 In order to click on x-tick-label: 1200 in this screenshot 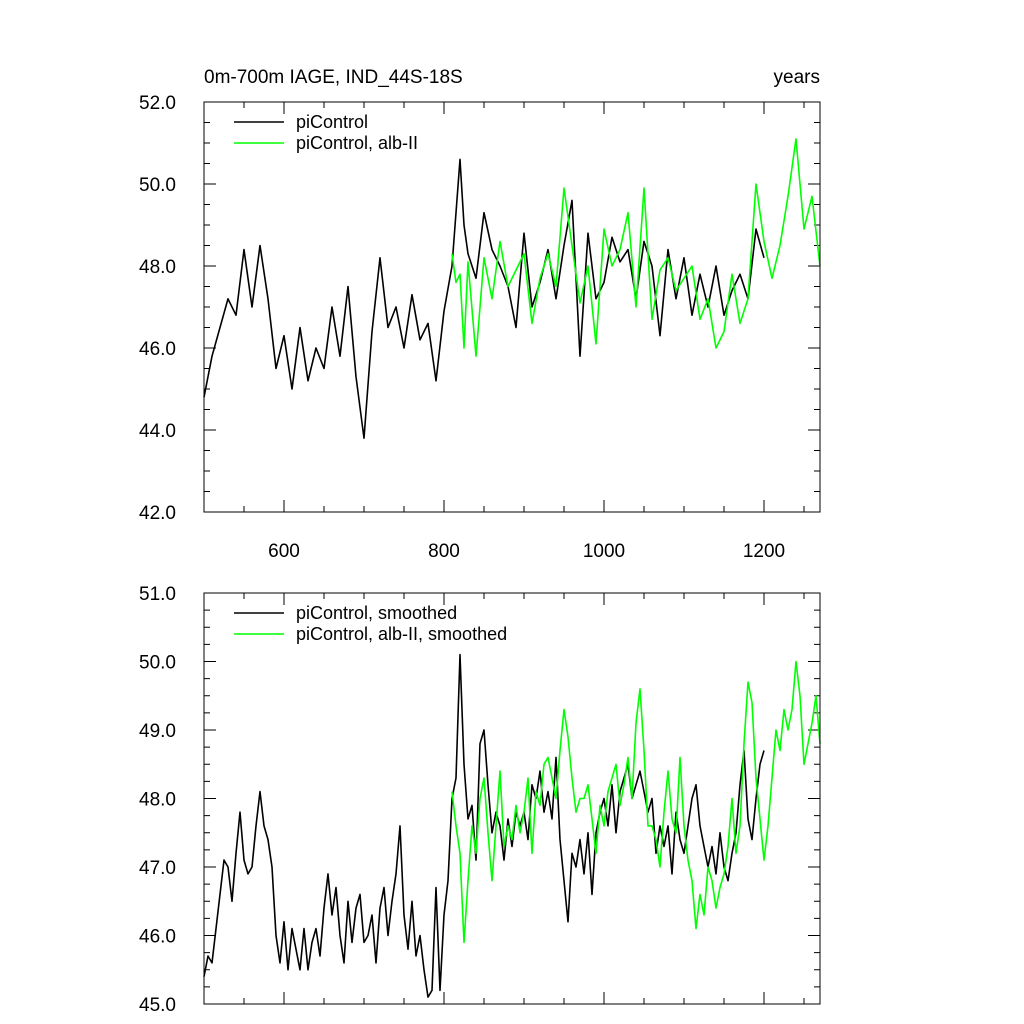, I will do `click(764, 551)`.